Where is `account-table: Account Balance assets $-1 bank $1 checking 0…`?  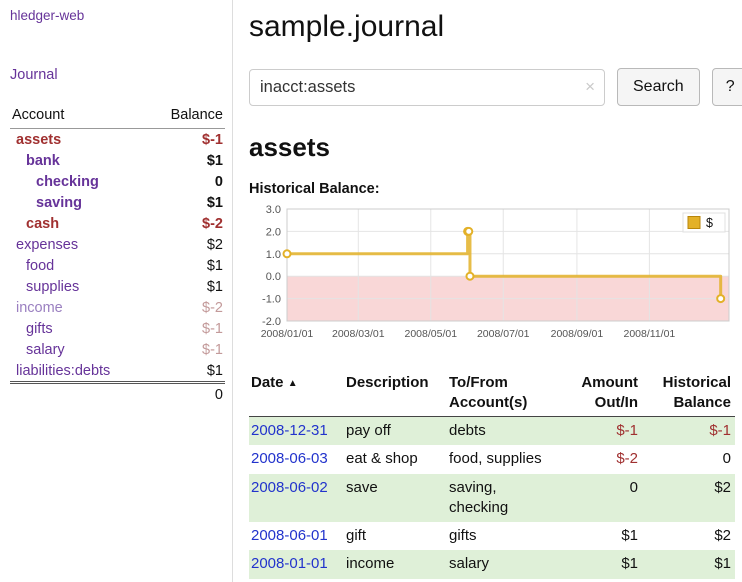 account-table: Account Balance assets $-1 bank $1 checking 0… is located at coordinates (117, 255).